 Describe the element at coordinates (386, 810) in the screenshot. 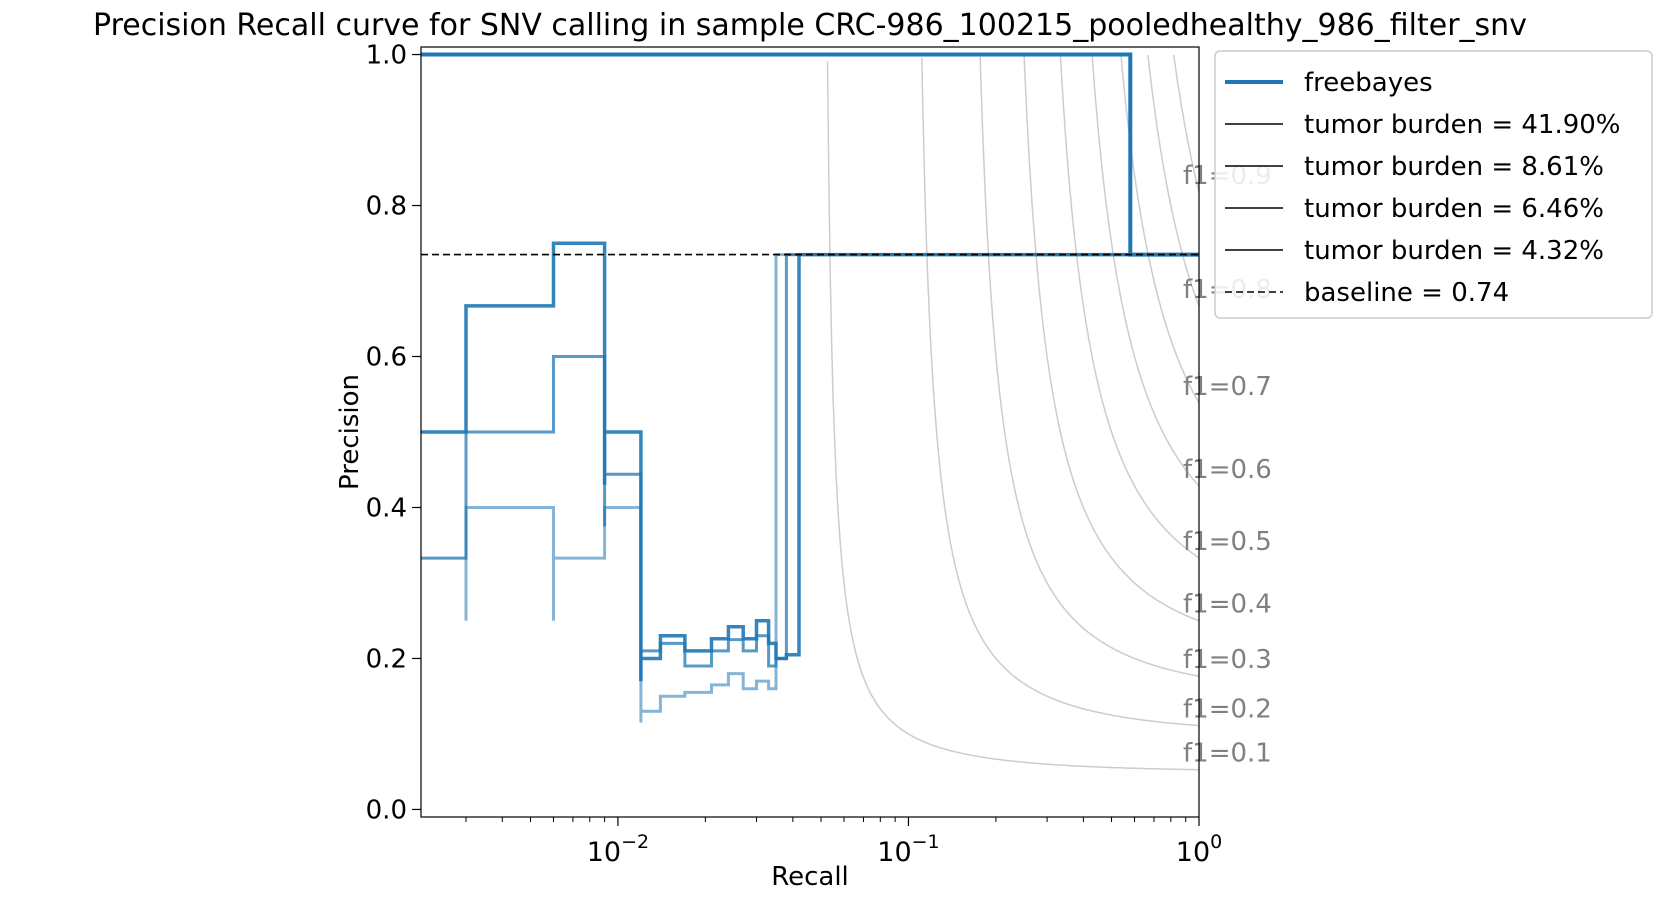

I see `y-tick-label: 0.0` at that location.